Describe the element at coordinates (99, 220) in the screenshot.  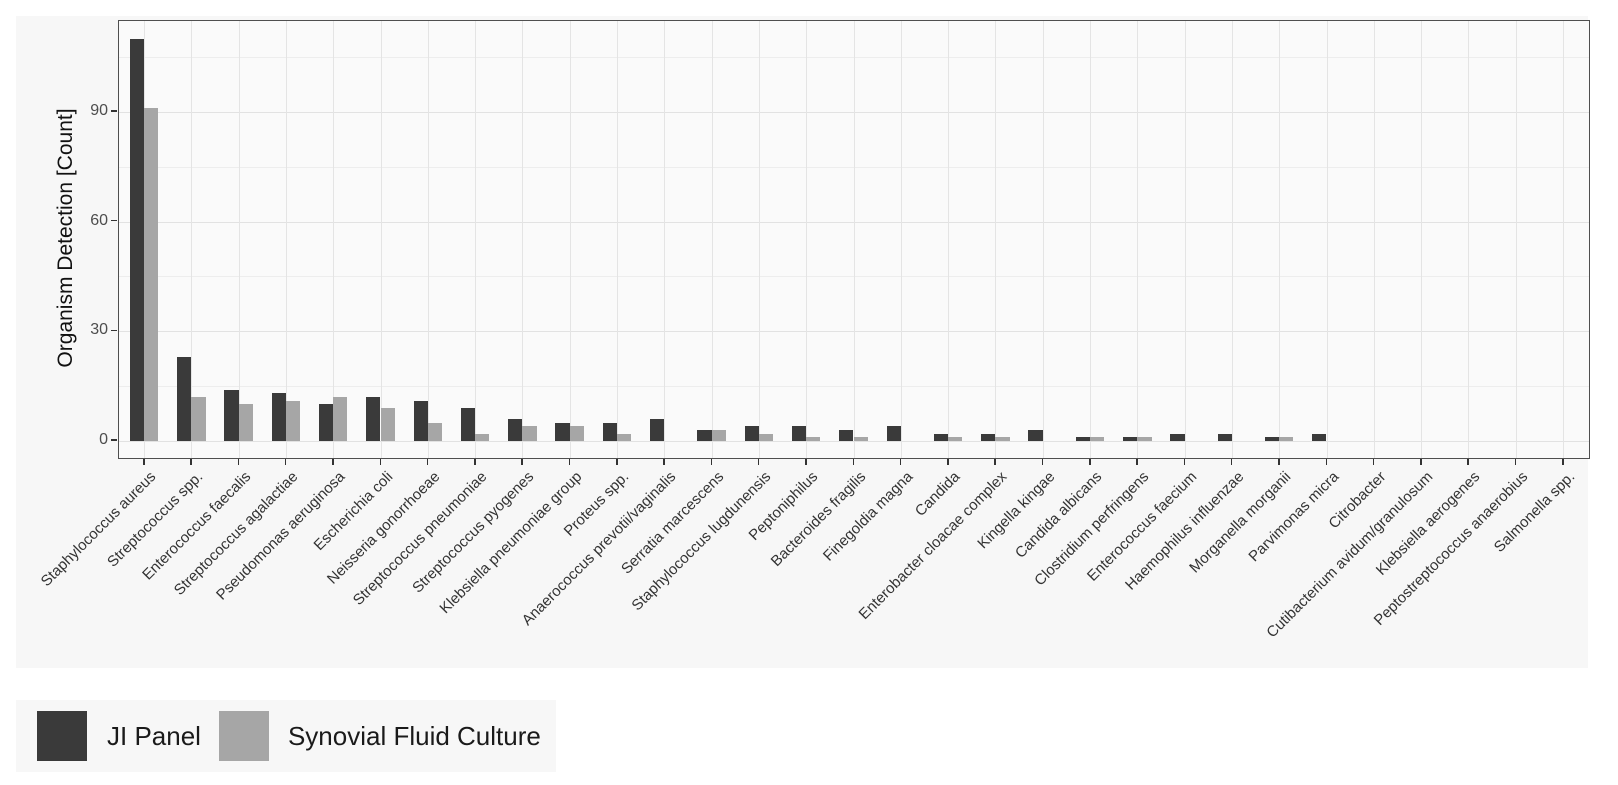
I see `y-tick-label: 60` at that location.